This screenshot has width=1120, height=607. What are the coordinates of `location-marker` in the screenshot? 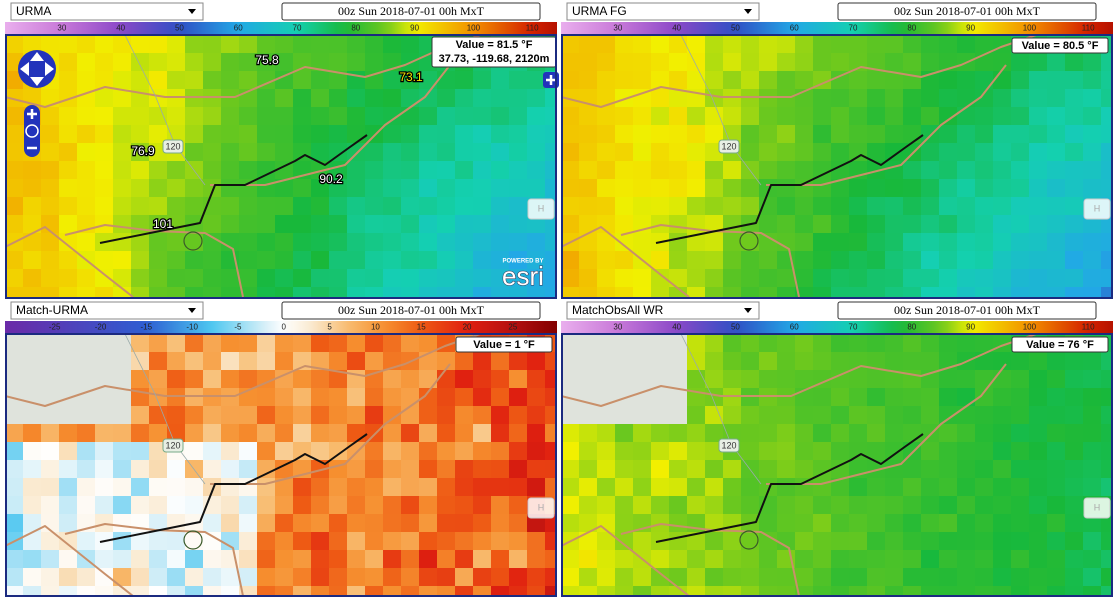 It's located at (193, 241).